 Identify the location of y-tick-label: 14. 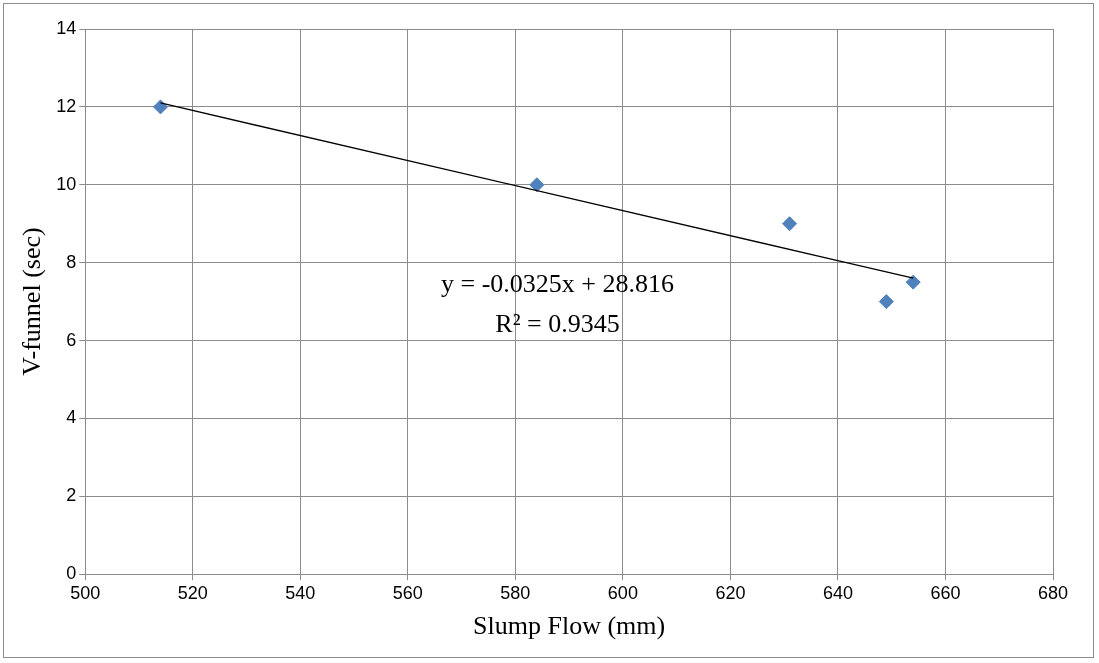
(66, 27).